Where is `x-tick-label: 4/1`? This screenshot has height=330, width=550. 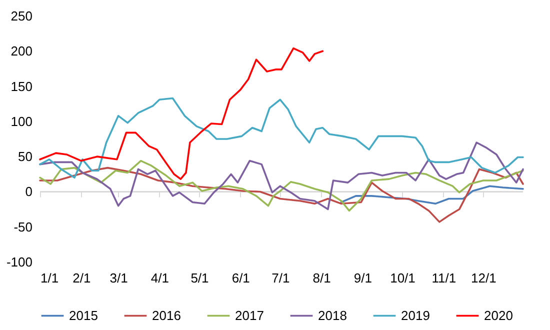 x-tick-label: 4/1 is located at coordinates (159, 278).